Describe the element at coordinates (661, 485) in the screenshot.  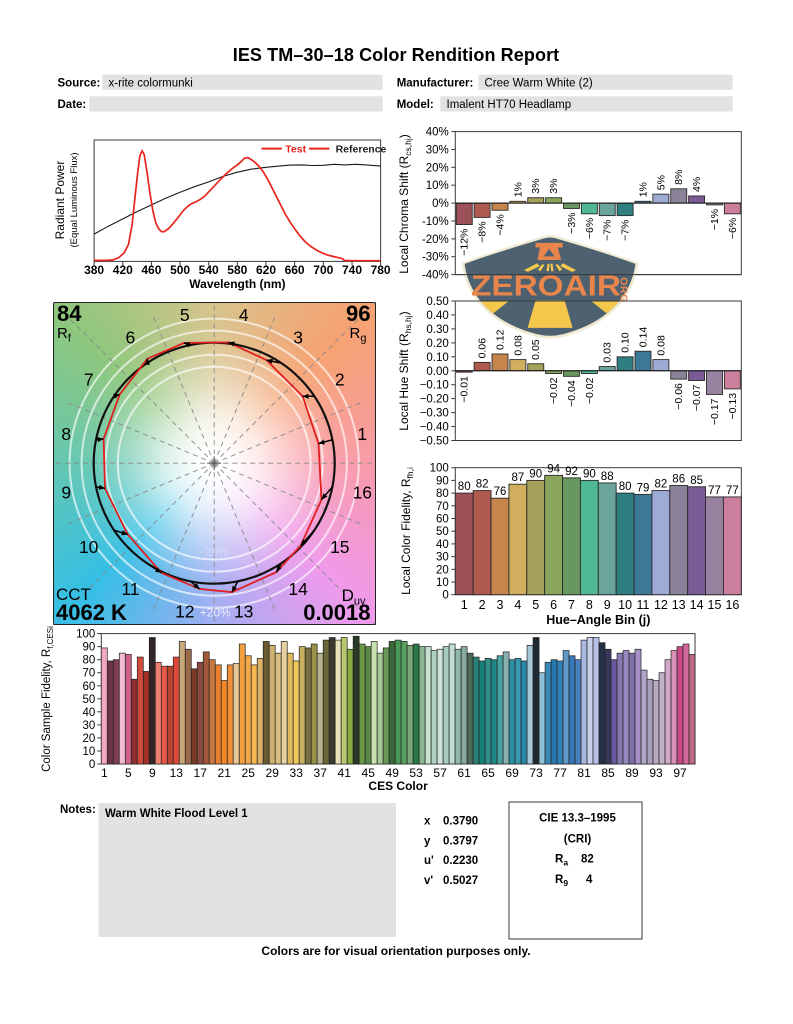
I see `svg-text: 82` at that location.